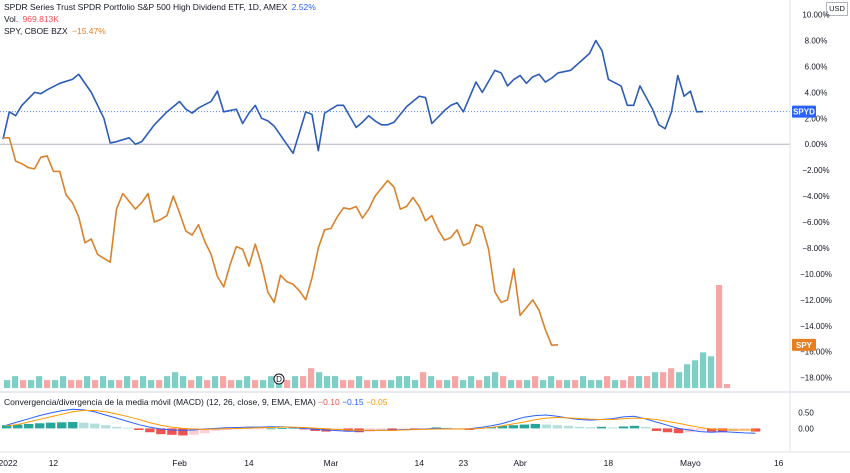 This screenshot has height=473, width=850. I want to click on y-tick-label: −14.00%, so click(816, 326).